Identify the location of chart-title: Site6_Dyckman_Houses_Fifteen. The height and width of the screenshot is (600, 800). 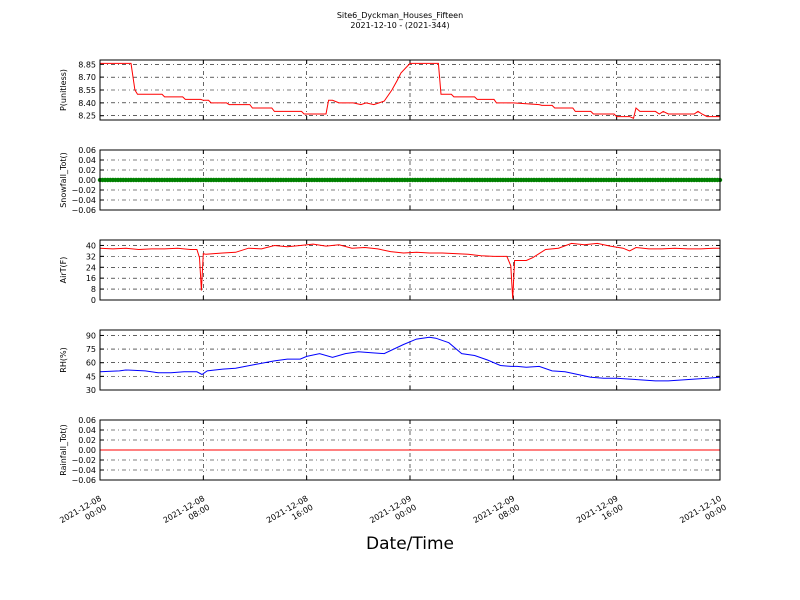
(400, 15).